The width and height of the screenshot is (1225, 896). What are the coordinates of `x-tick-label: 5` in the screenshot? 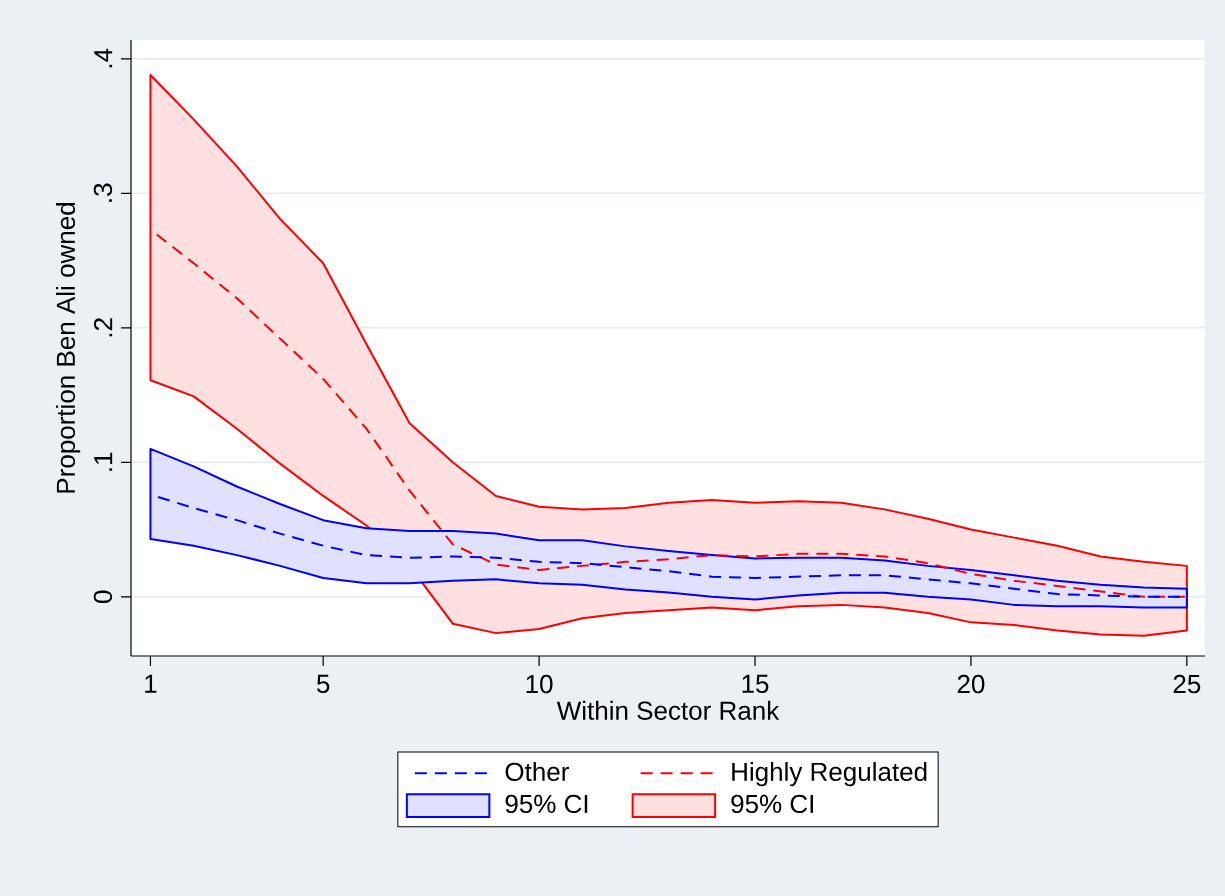 It's located at (323, 683).